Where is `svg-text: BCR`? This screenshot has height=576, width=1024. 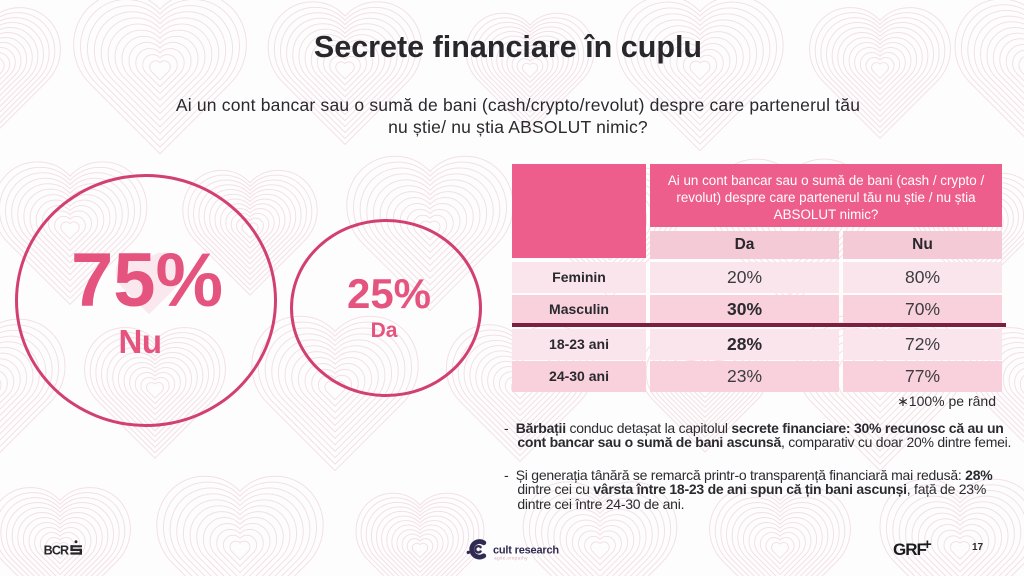
svg-text: BCR is located at coordinates (56, 551).